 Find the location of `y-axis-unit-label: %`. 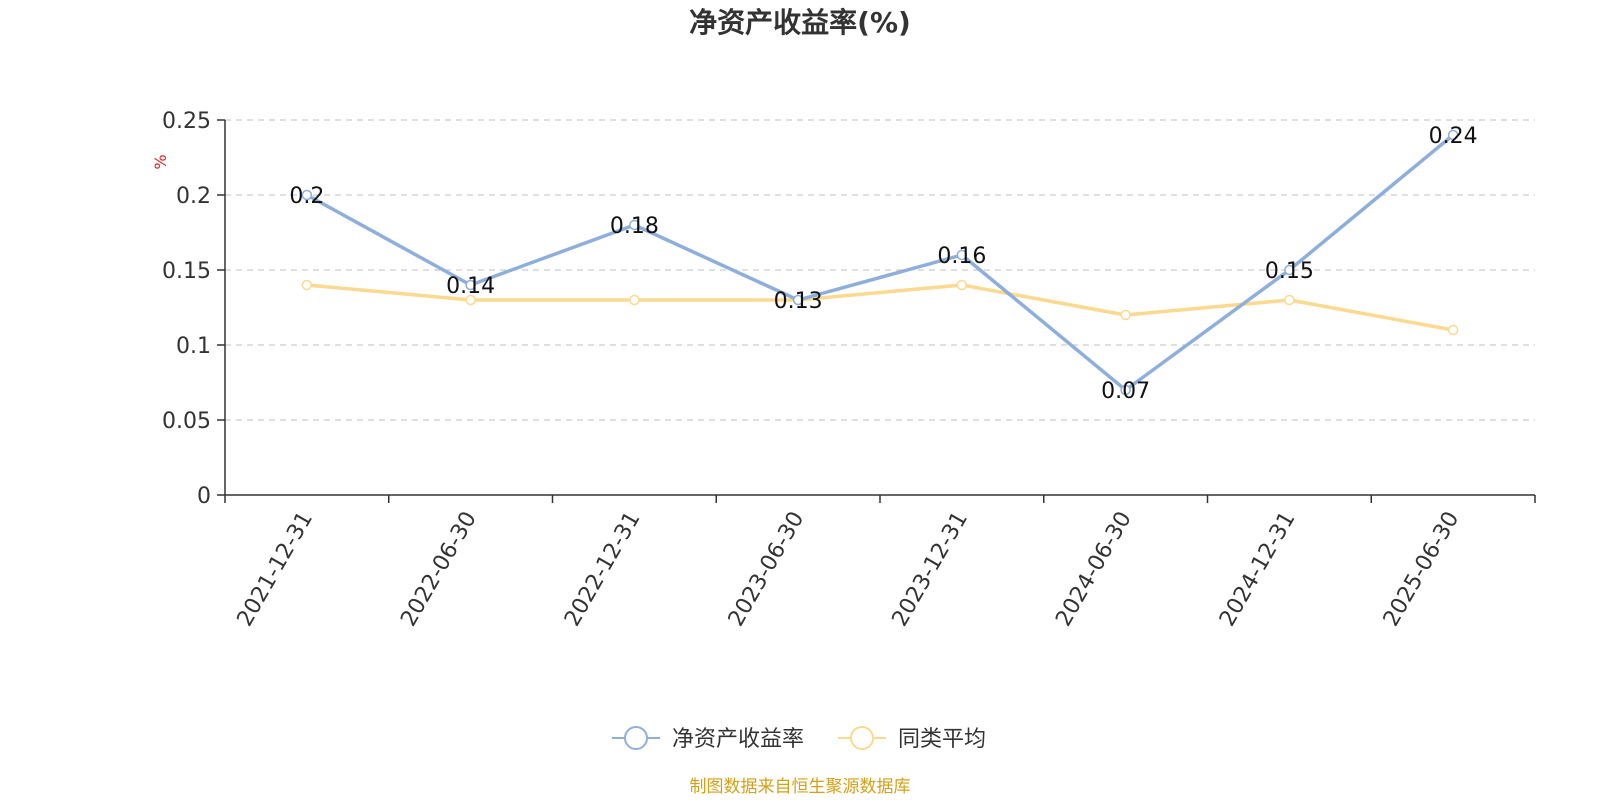

y-axis-unit-label: % is located at coordinates (160, 161).